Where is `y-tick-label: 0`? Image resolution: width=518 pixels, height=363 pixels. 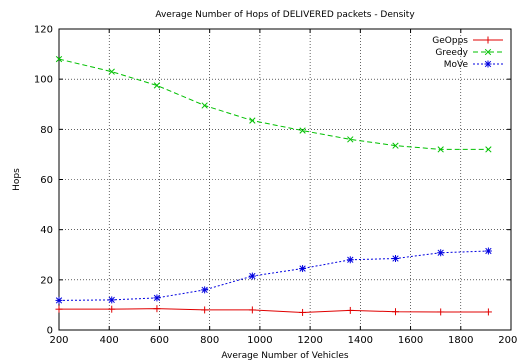
y-tick-label: 0 is located at coordinates (50, 331).